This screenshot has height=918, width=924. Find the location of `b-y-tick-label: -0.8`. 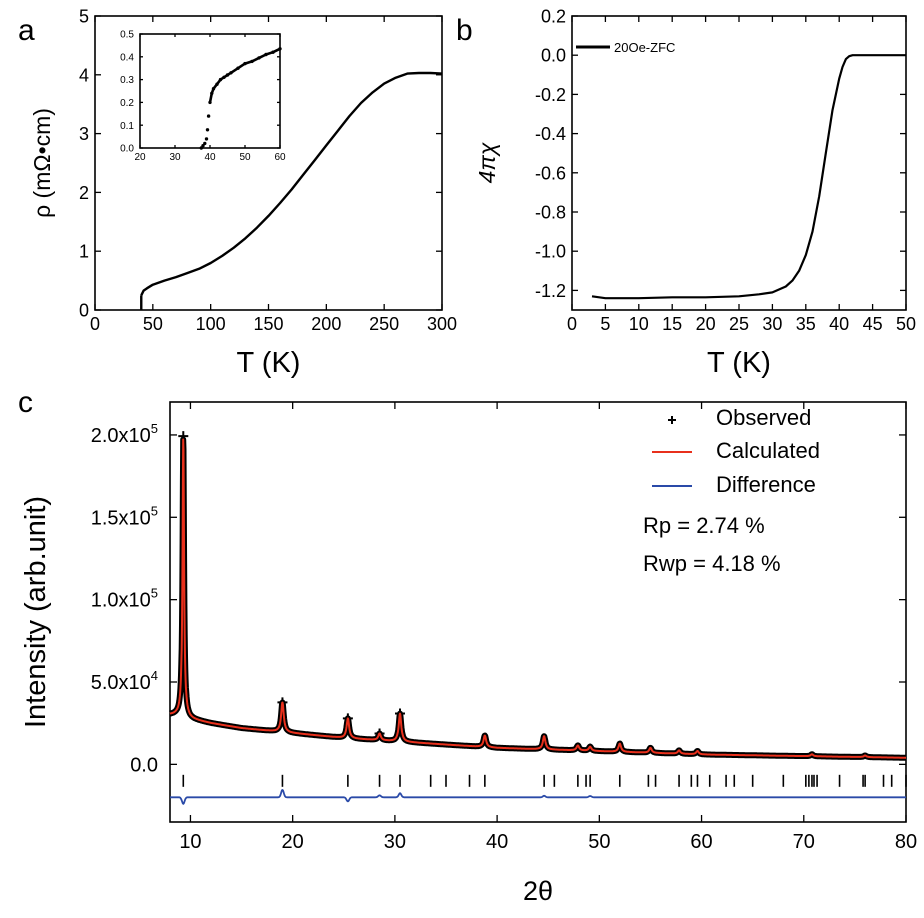

b-y-tick-label: -0.8 is located at coordinates (550, 212).